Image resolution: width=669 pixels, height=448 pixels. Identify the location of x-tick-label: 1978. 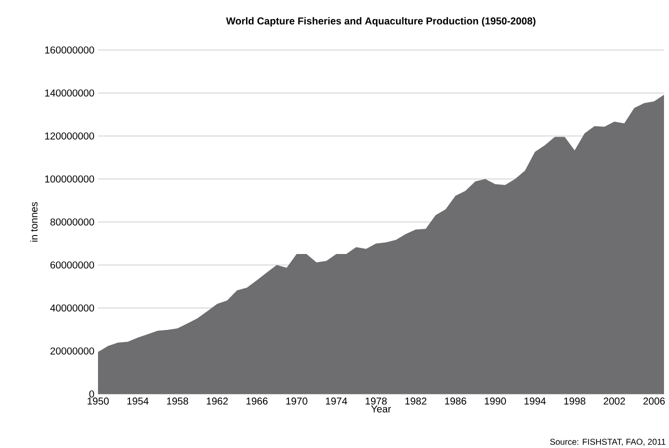
(376, 401).